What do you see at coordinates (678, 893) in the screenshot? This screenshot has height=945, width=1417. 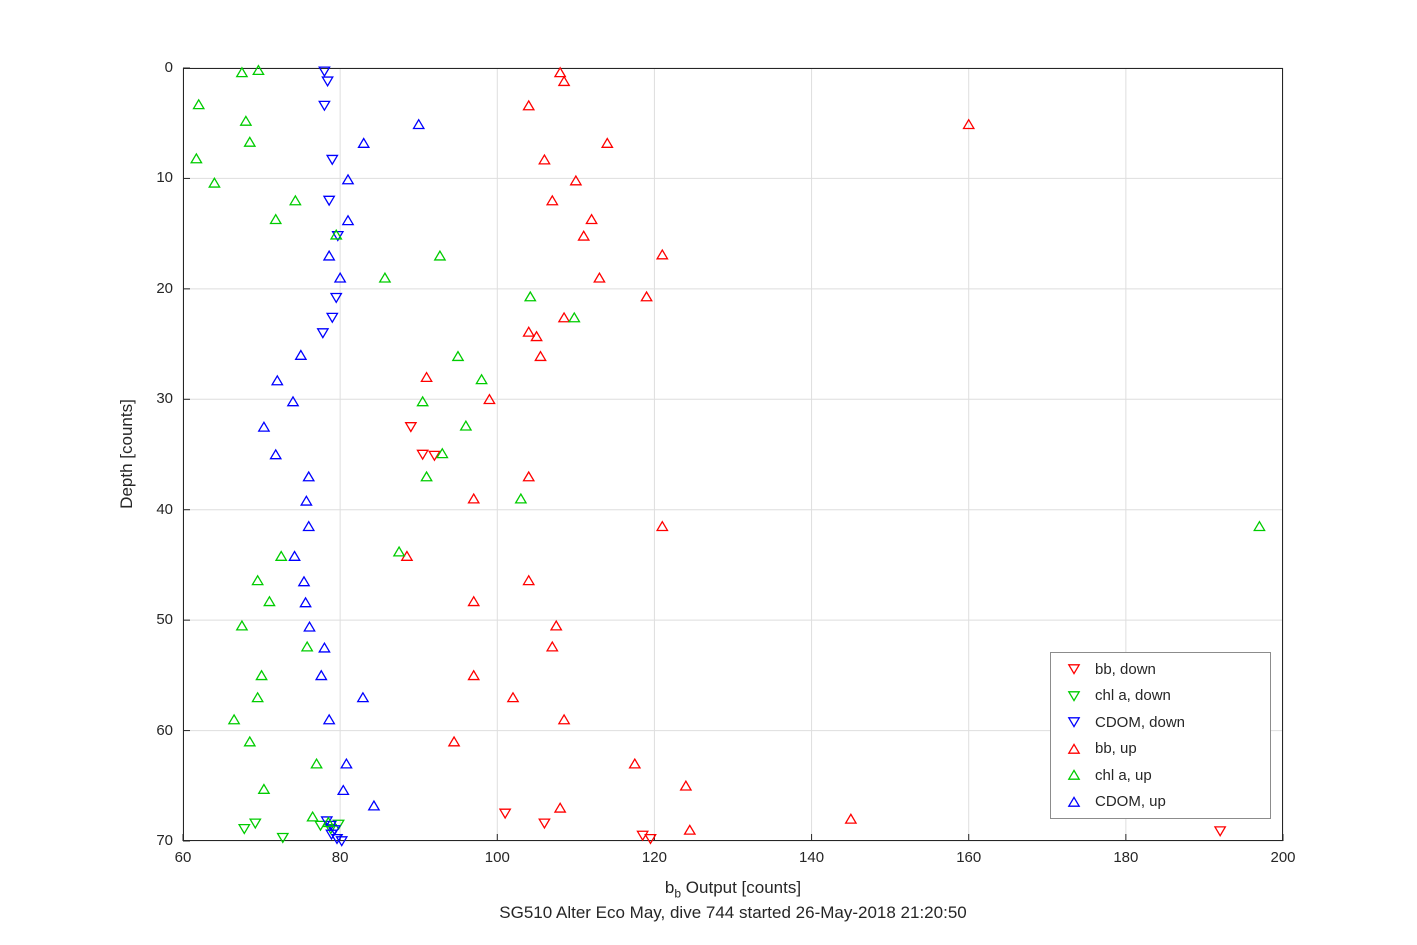 I see `x-axis-label-subscript: b` at bounding box center [678, 893].